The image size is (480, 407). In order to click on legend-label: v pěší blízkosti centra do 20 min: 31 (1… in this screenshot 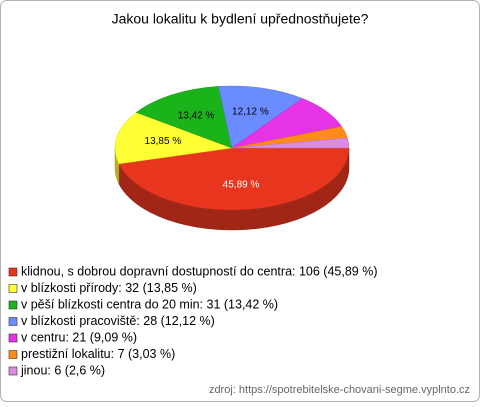, I will do `click(149, 304)`.